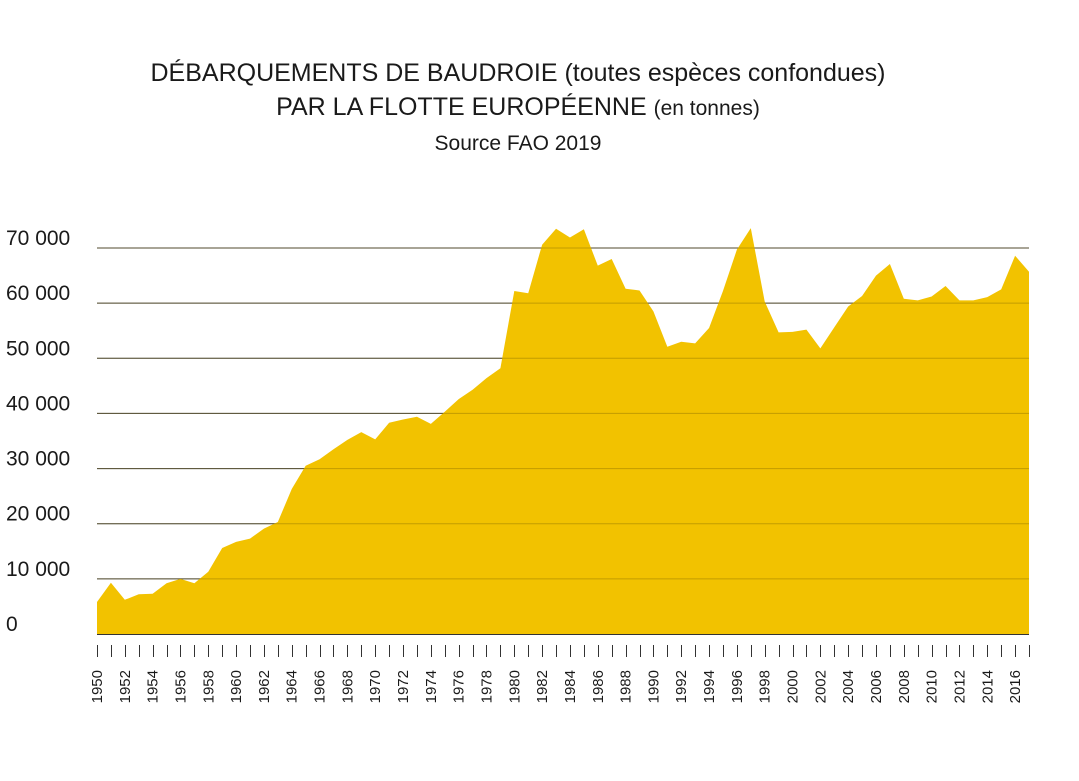  I want to click on x-tick-label: 1988, so click(626, 686).